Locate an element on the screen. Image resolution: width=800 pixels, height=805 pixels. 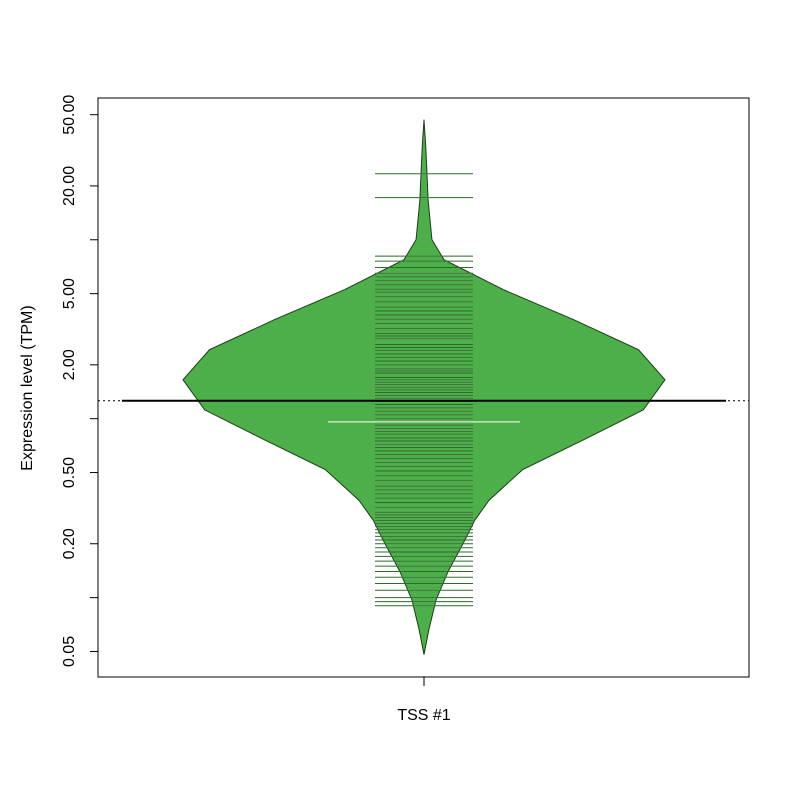
y-tick-label: 20.00 is located at coordinates (69, 186).